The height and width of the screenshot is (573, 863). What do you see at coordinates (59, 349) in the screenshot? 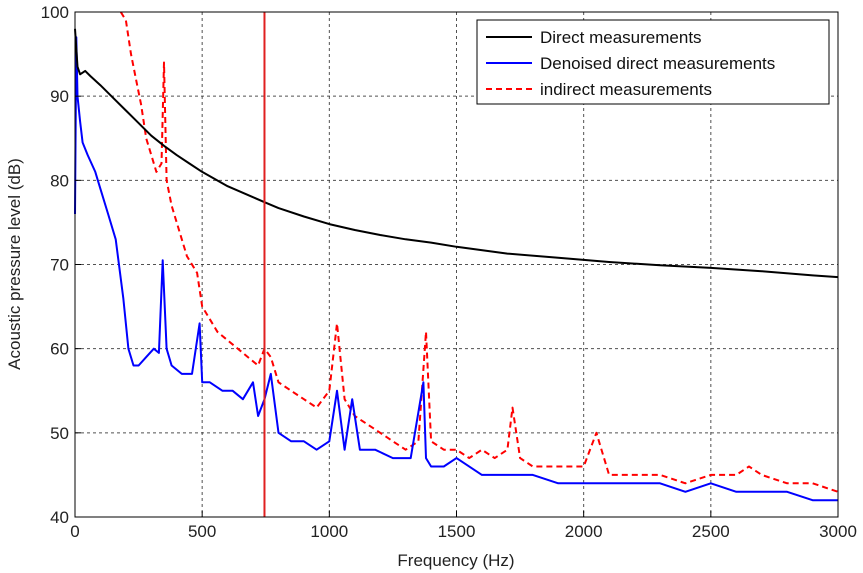
I see `y-tick-label: 60` at bounding box center [59, 349].